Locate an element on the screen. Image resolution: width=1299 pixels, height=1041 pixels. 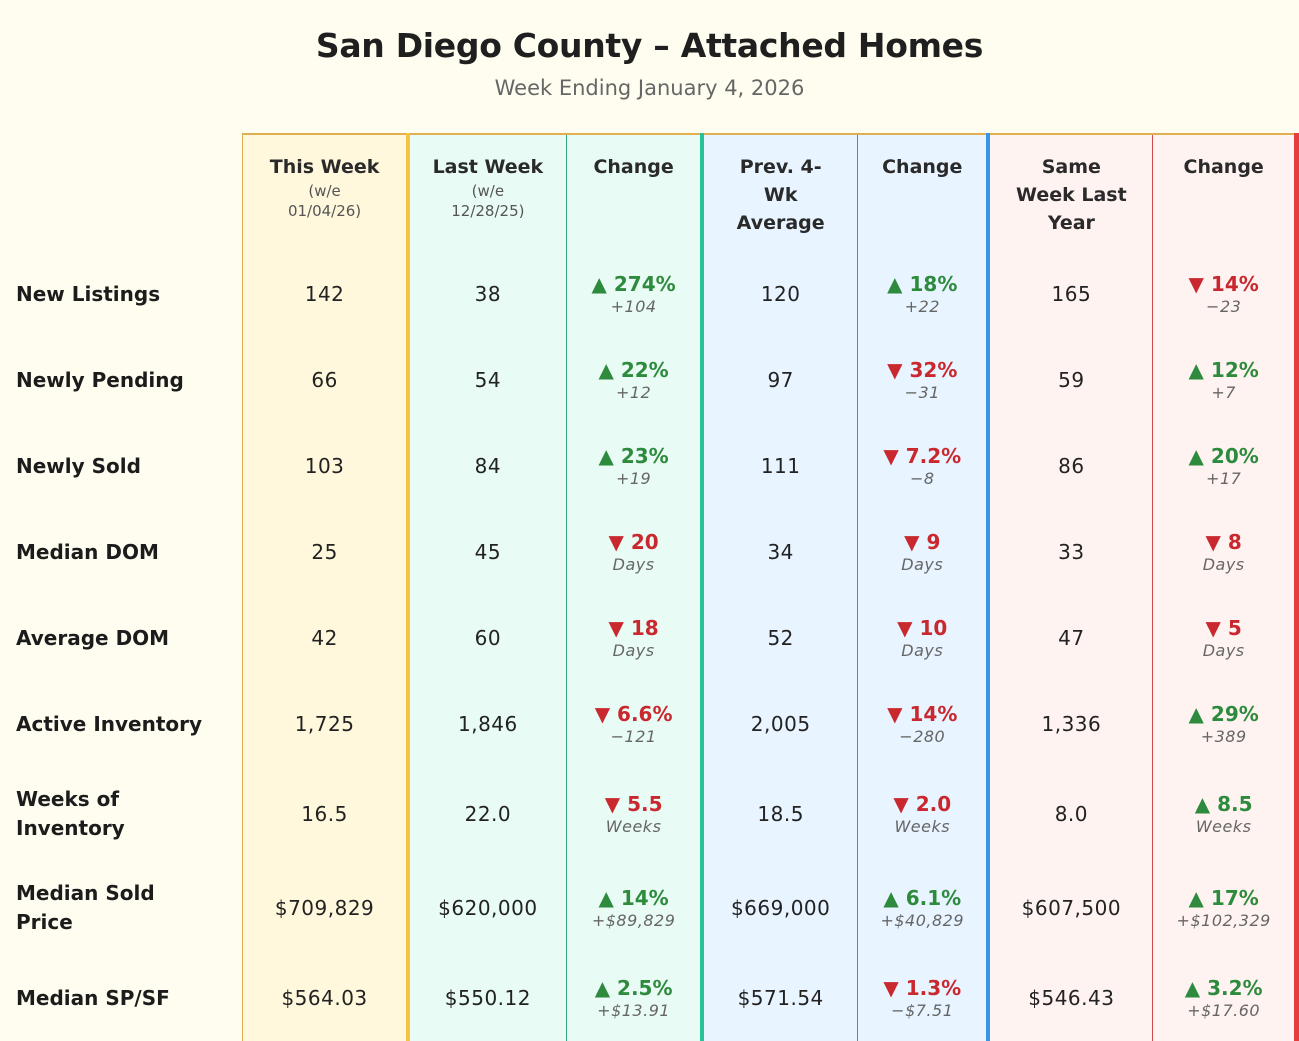
change-value: ▲ 3.2% is located at coordinates (1224, 988).